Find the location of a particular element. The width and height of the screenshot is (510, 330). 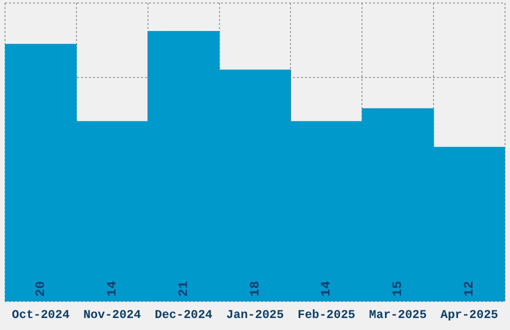

x-tick-label: Nov-2024 is located at coordinates (112, 315).